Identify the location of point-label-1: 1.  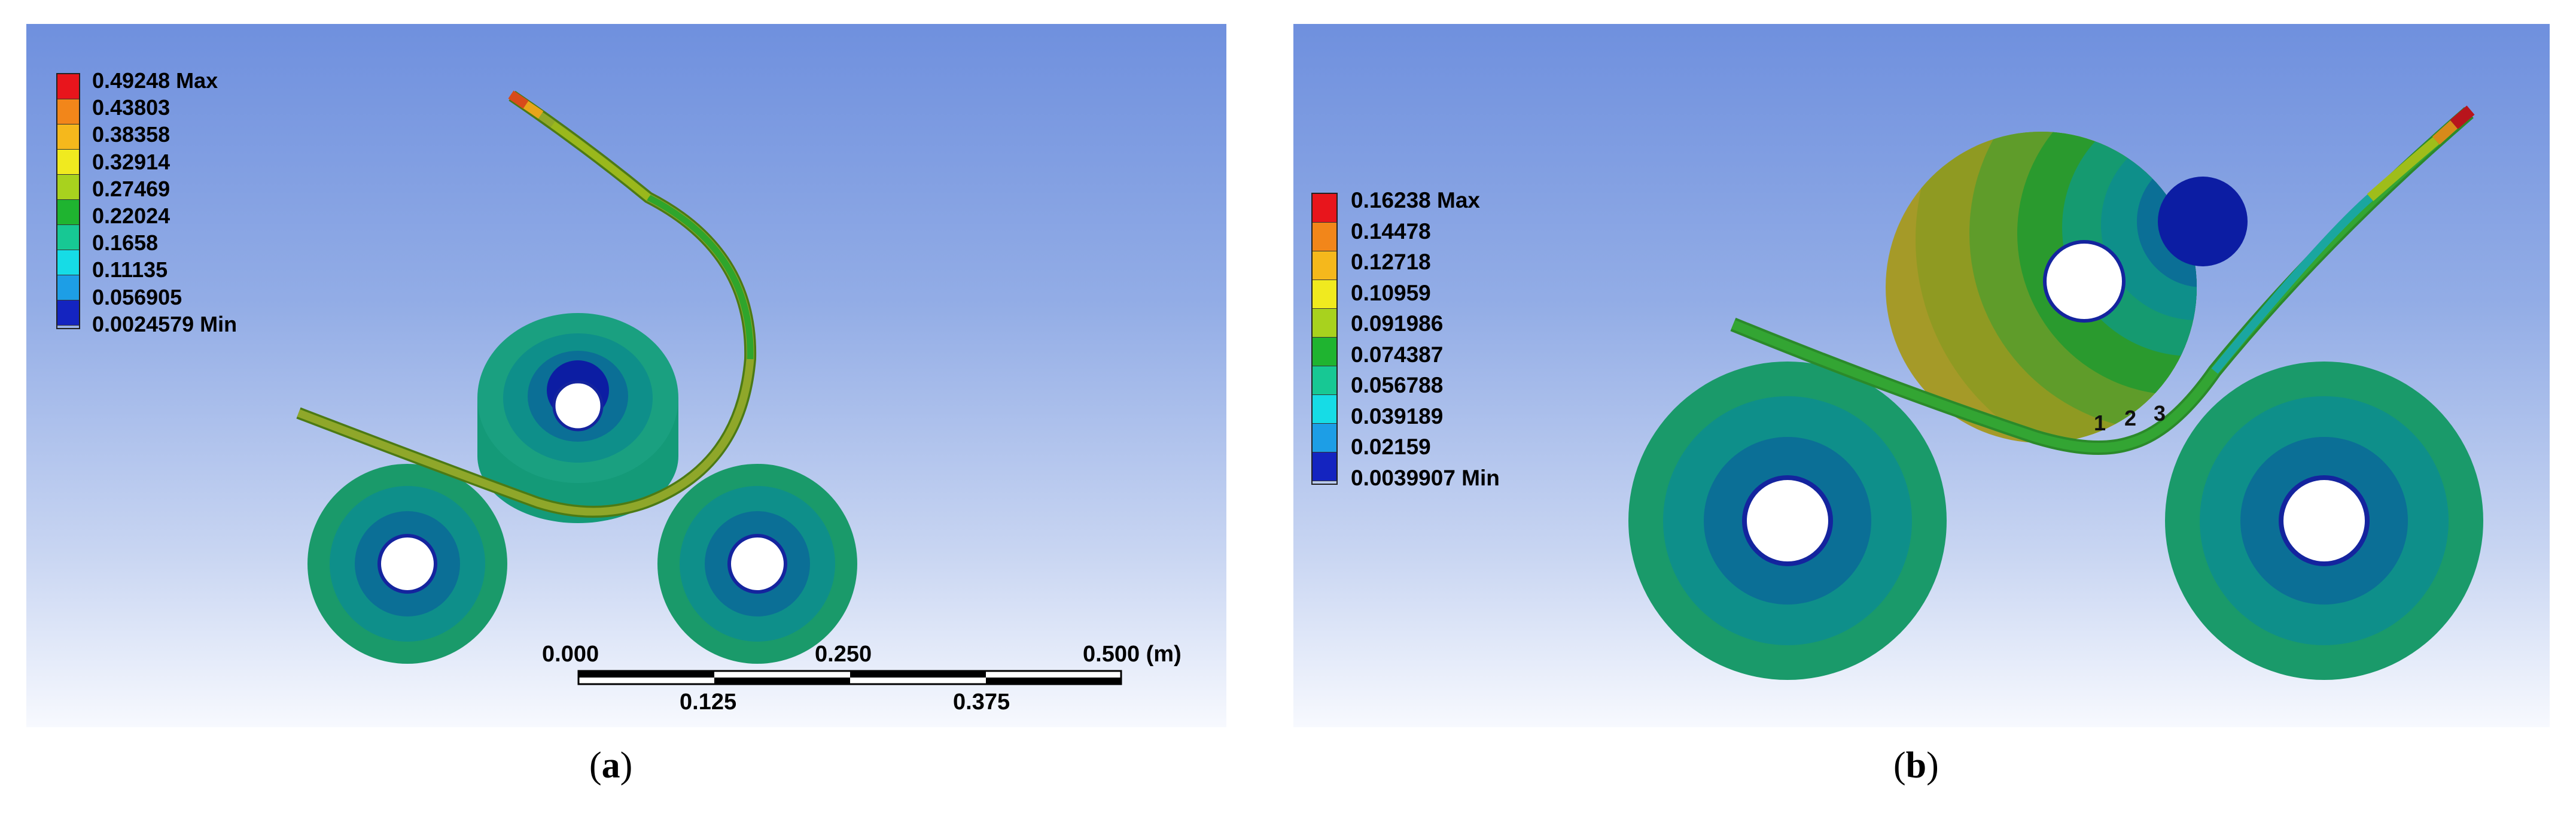
(2100, 423).